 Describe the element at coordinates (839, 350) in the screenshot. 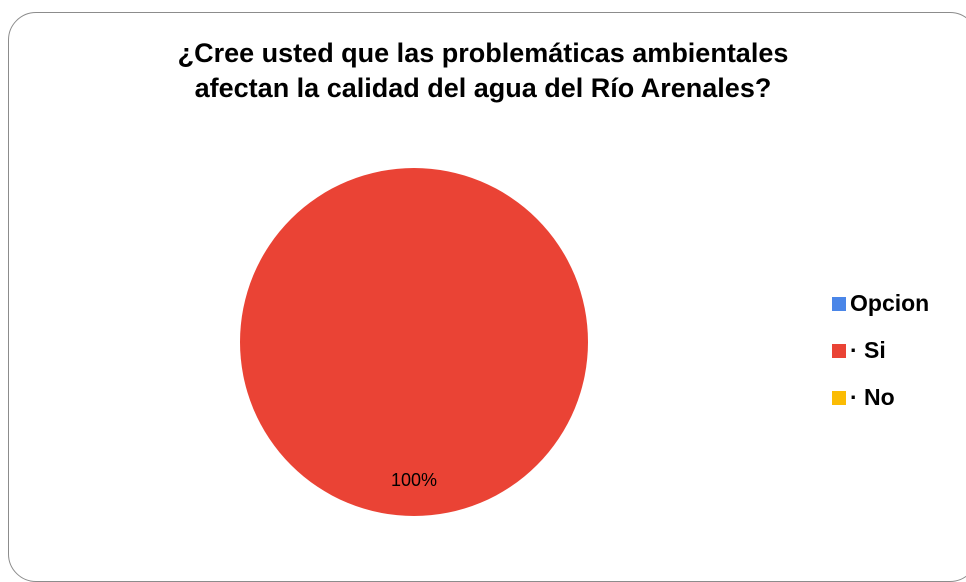

I see `legend-swatch-si` at that location.